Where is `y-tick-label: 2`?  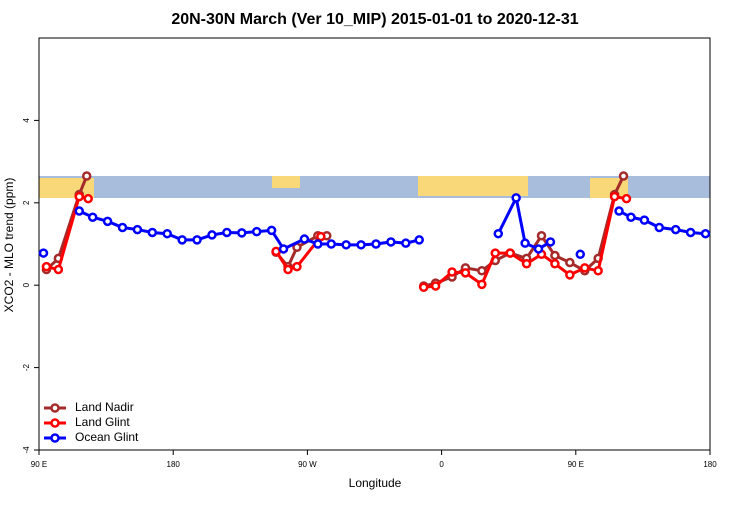
y-tick-label: 2 is located at coordinates (26, 202).